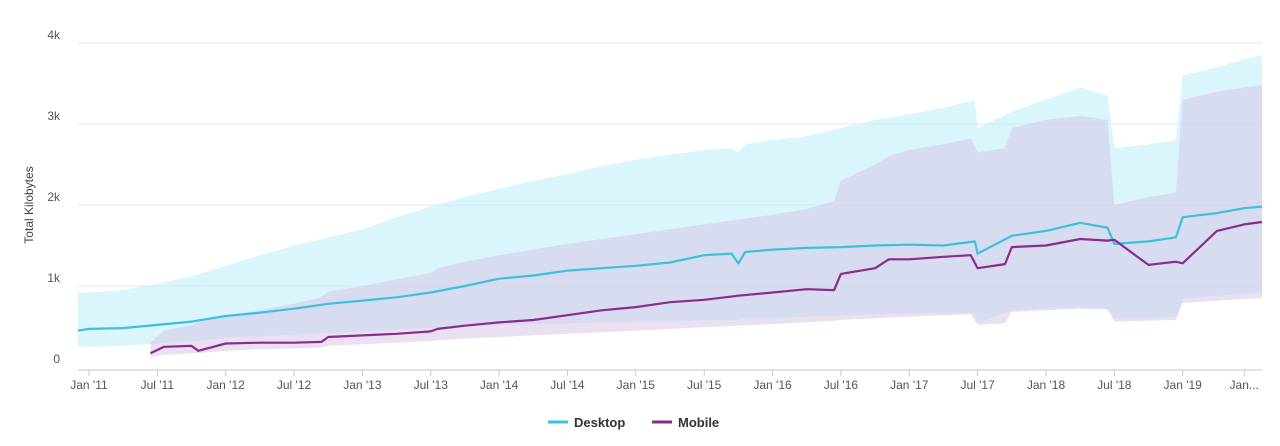 This screenshot has width=1280, height=446. Describe the element at coordinates (704, 385) in the screenshot. I see `x-tick-label: Jul '15` at that location.